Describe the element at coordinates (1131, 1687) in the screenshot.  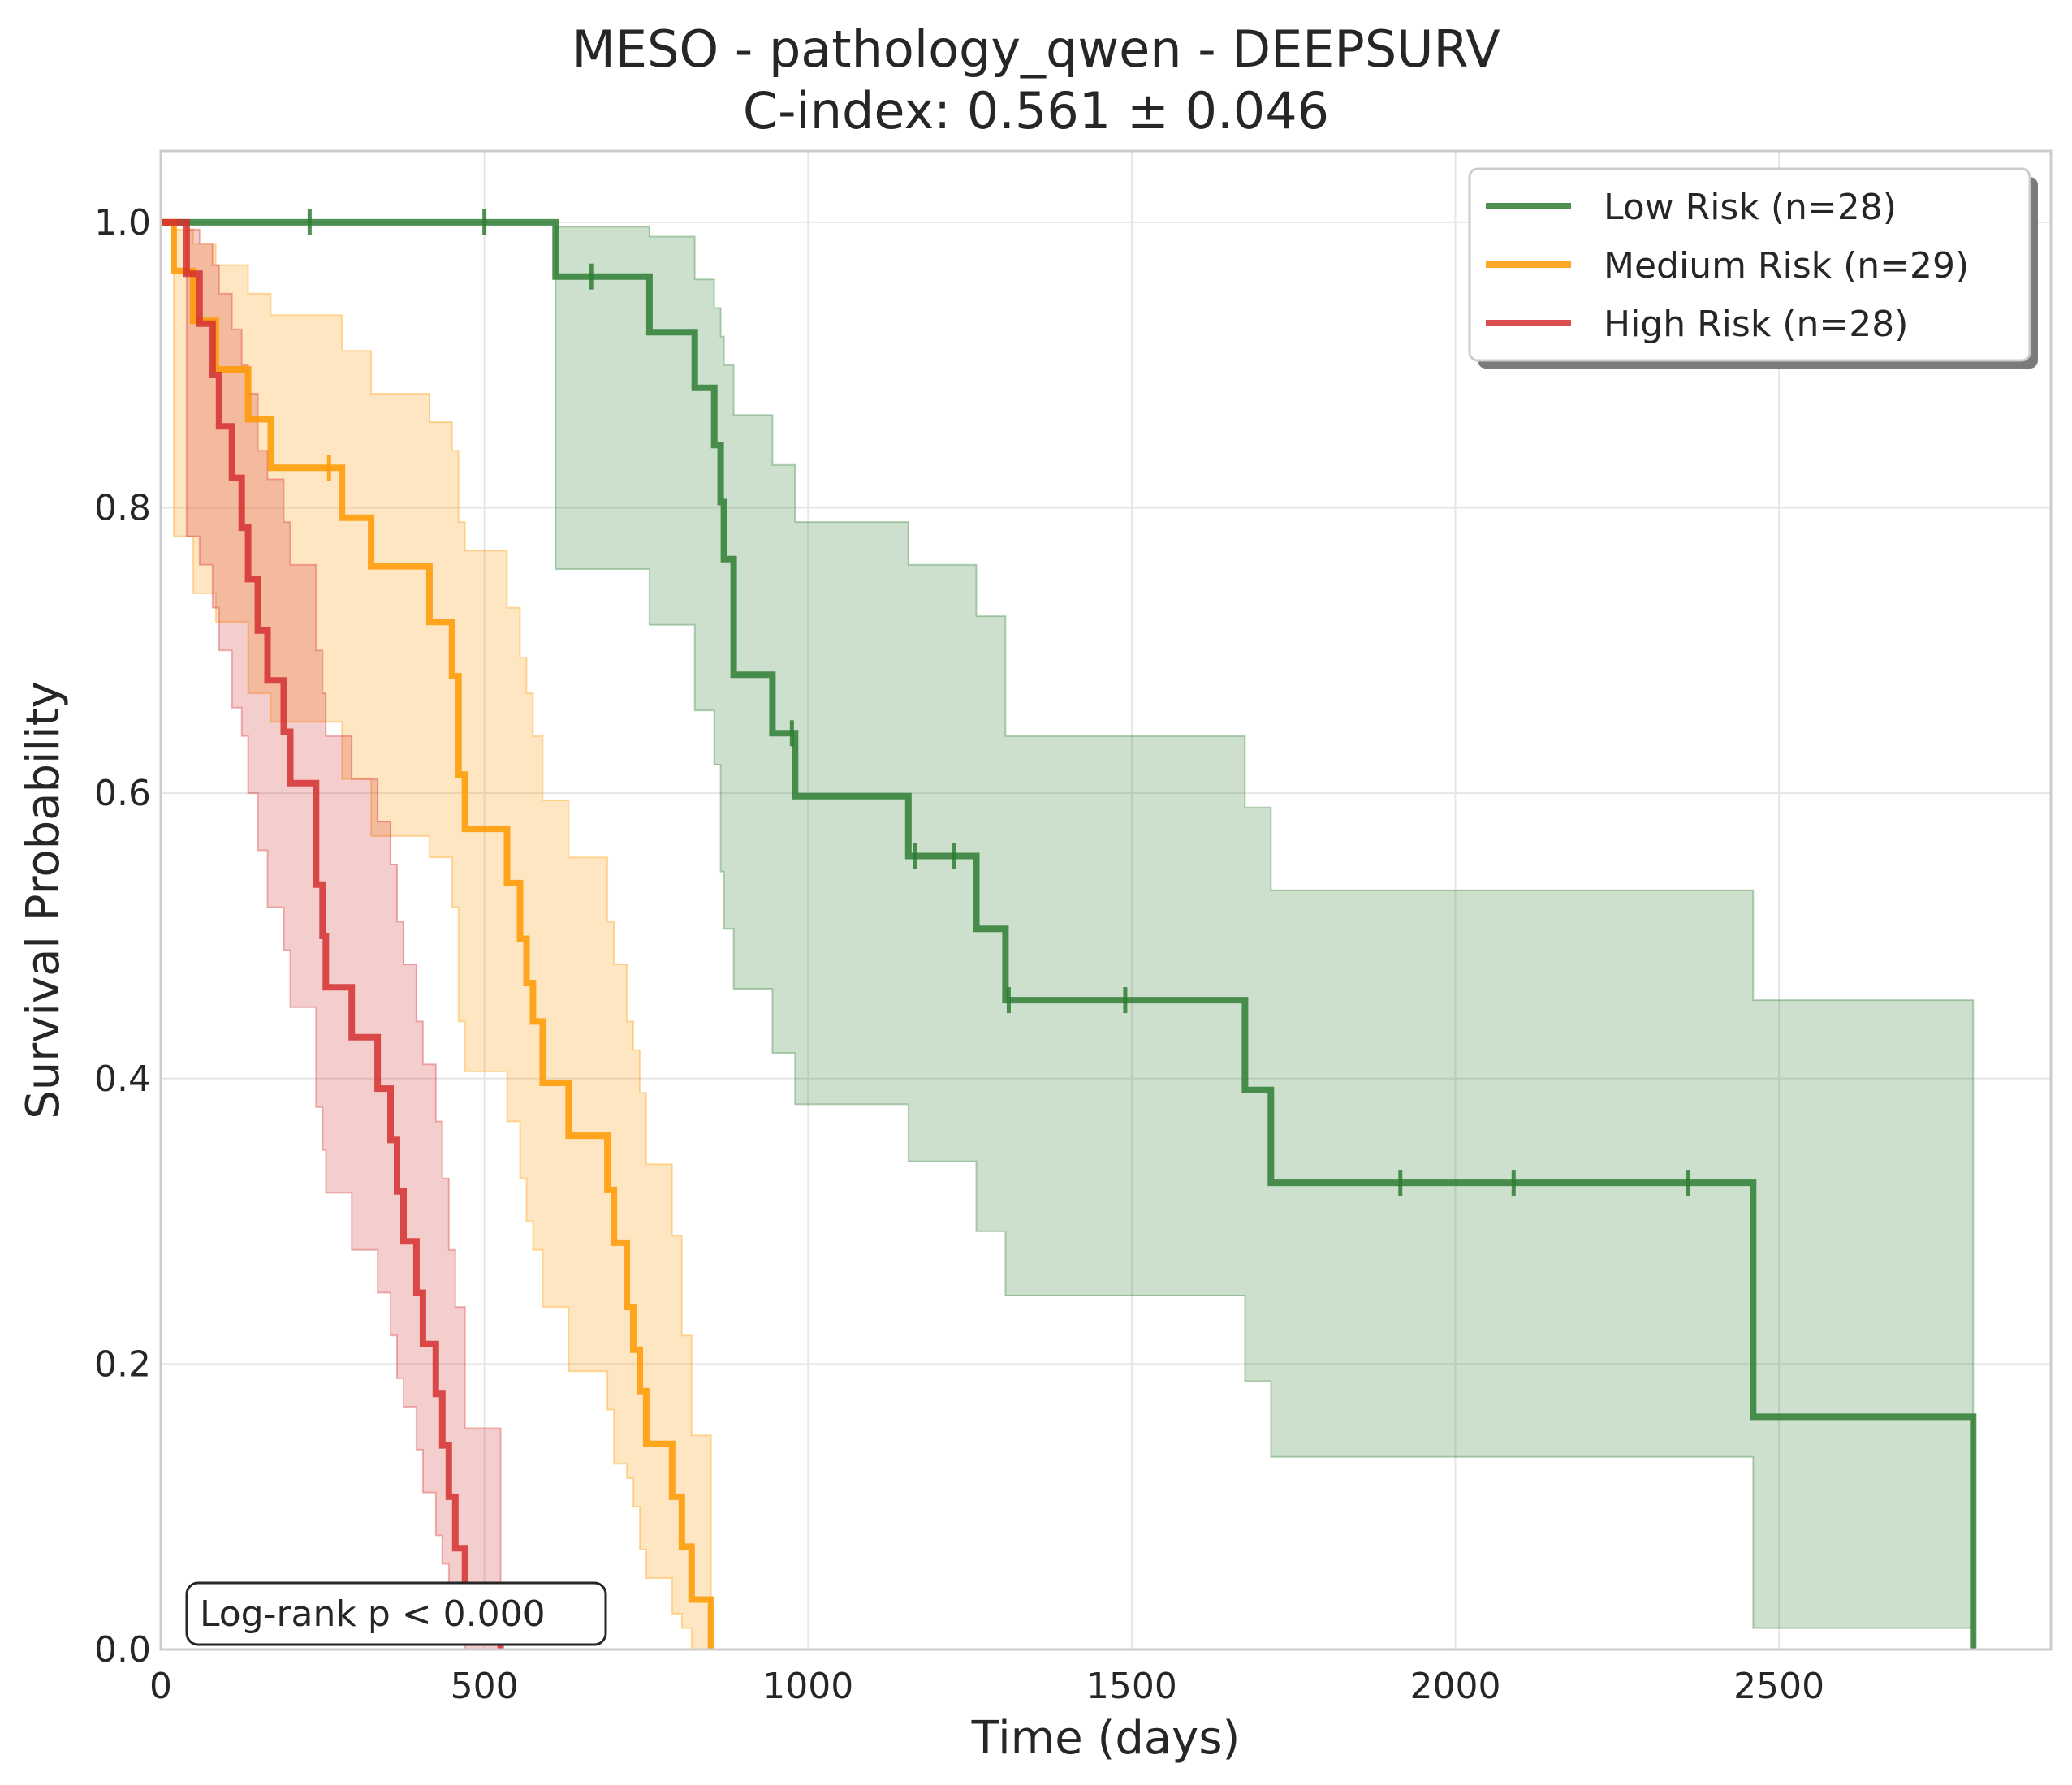
I see `x-tick-label: 1500` at that location.